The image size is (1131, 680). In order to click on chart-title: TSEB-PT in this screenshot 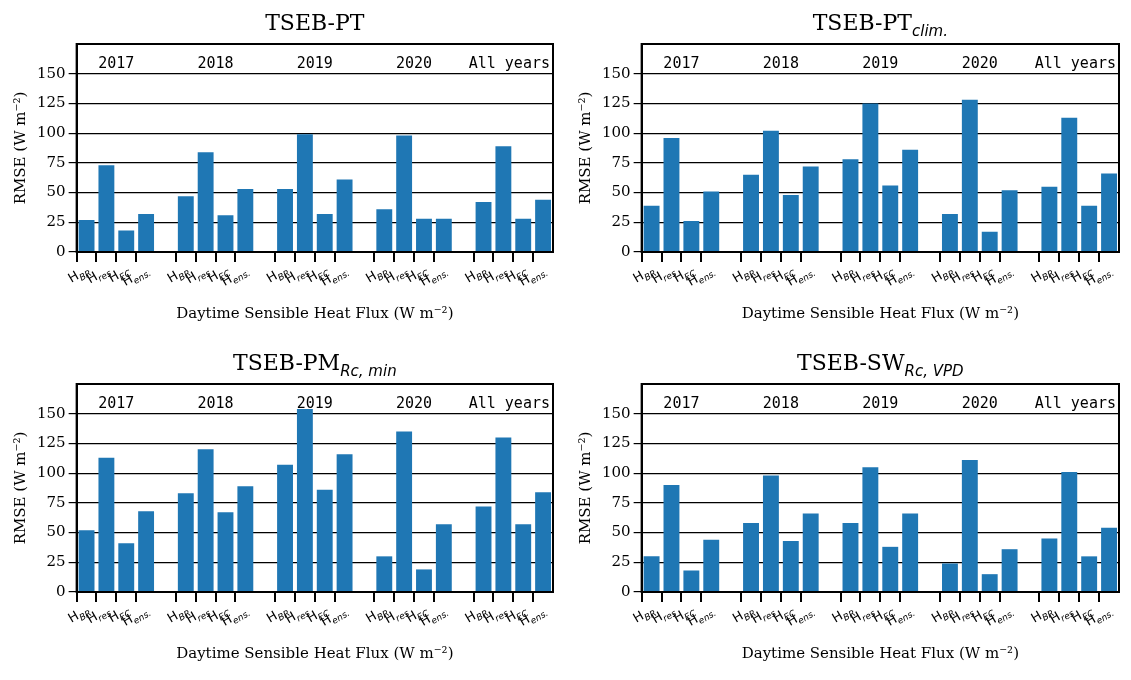, I will do `click(315, 22)`.